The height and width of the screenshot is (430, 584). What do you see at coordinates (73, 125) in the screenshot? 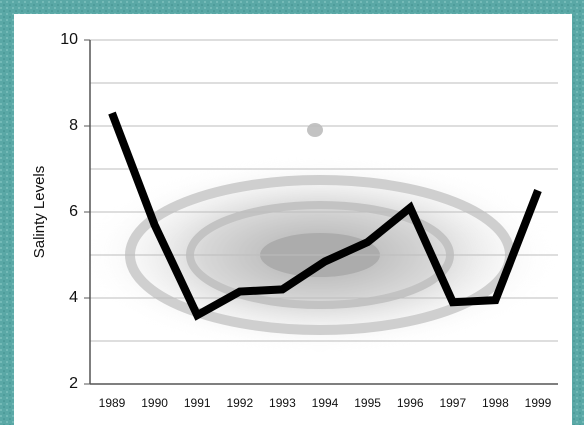
I see `y-tick-label: 8` at bounding box center [73, 125].